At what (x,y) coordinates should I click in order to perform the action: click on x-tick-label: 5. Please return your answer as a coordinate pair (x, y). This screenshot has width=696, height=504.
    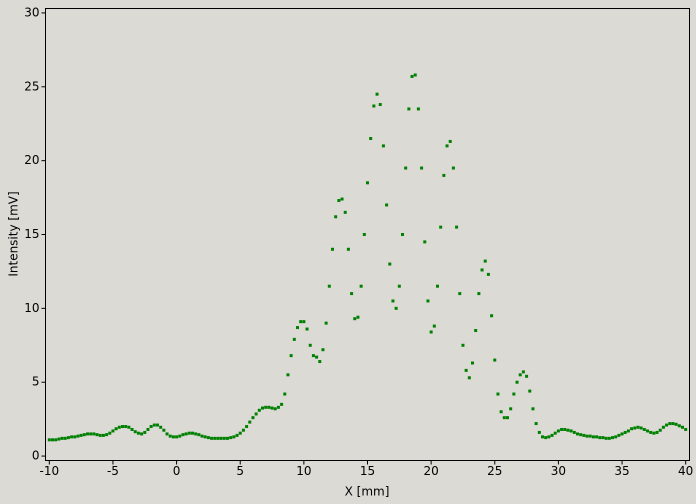
    Looking at the image, I should click on (240, 471).